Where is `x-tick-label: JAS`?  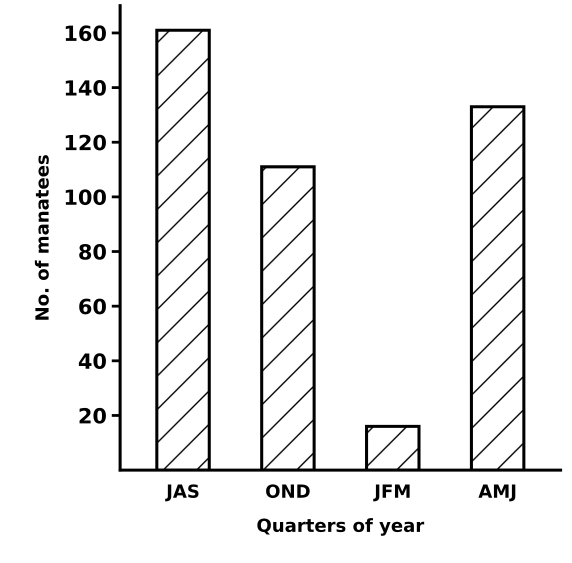
x-tick-label: JAS is located at coordinates (182, 493).